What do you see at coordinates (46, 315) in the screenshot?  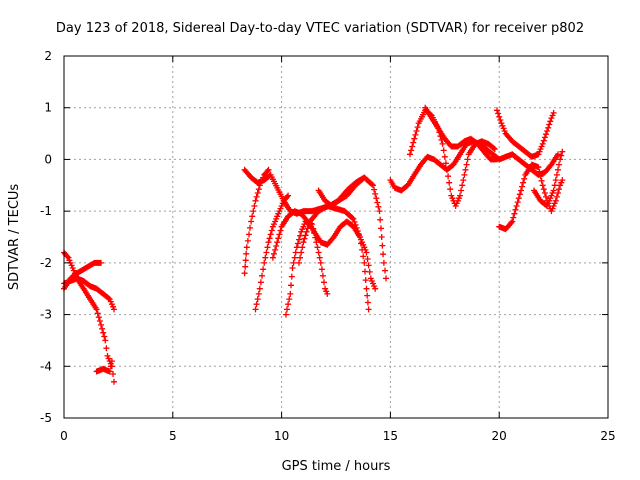 I see `y-tick-label: -3` at bounding box center [46, 315].